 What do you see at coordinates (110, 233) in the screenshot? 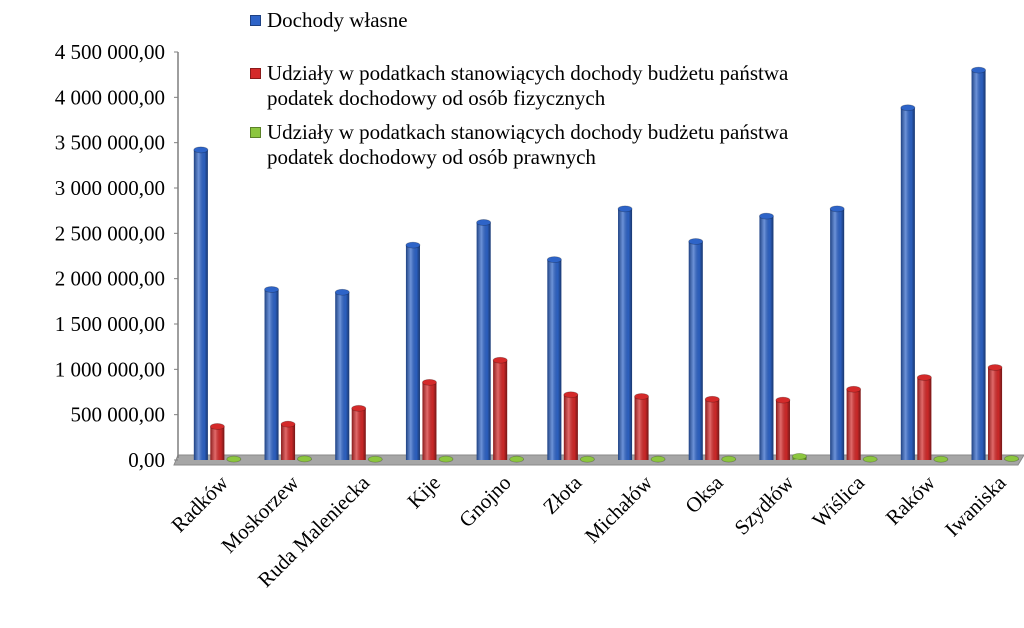
I see `y-tick-label: 2 500 000,00` at bounding box center [110, 233].